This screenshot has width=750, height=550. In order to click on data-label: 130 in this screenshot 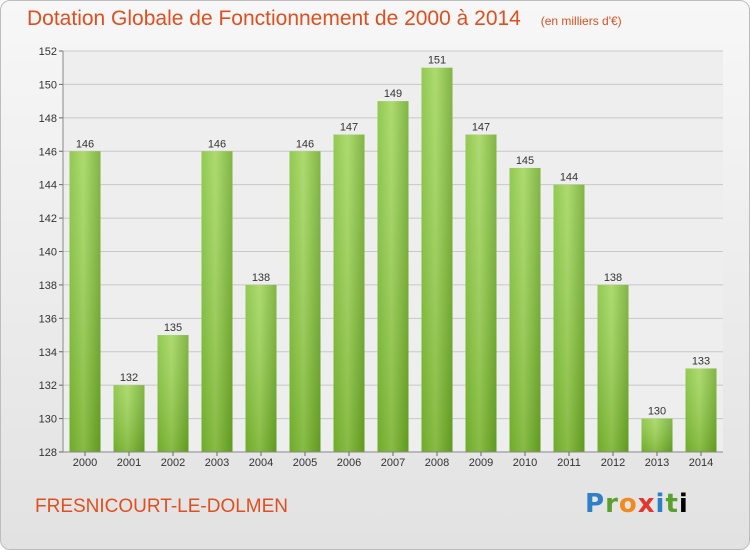, I will do `click(657, 412)`.